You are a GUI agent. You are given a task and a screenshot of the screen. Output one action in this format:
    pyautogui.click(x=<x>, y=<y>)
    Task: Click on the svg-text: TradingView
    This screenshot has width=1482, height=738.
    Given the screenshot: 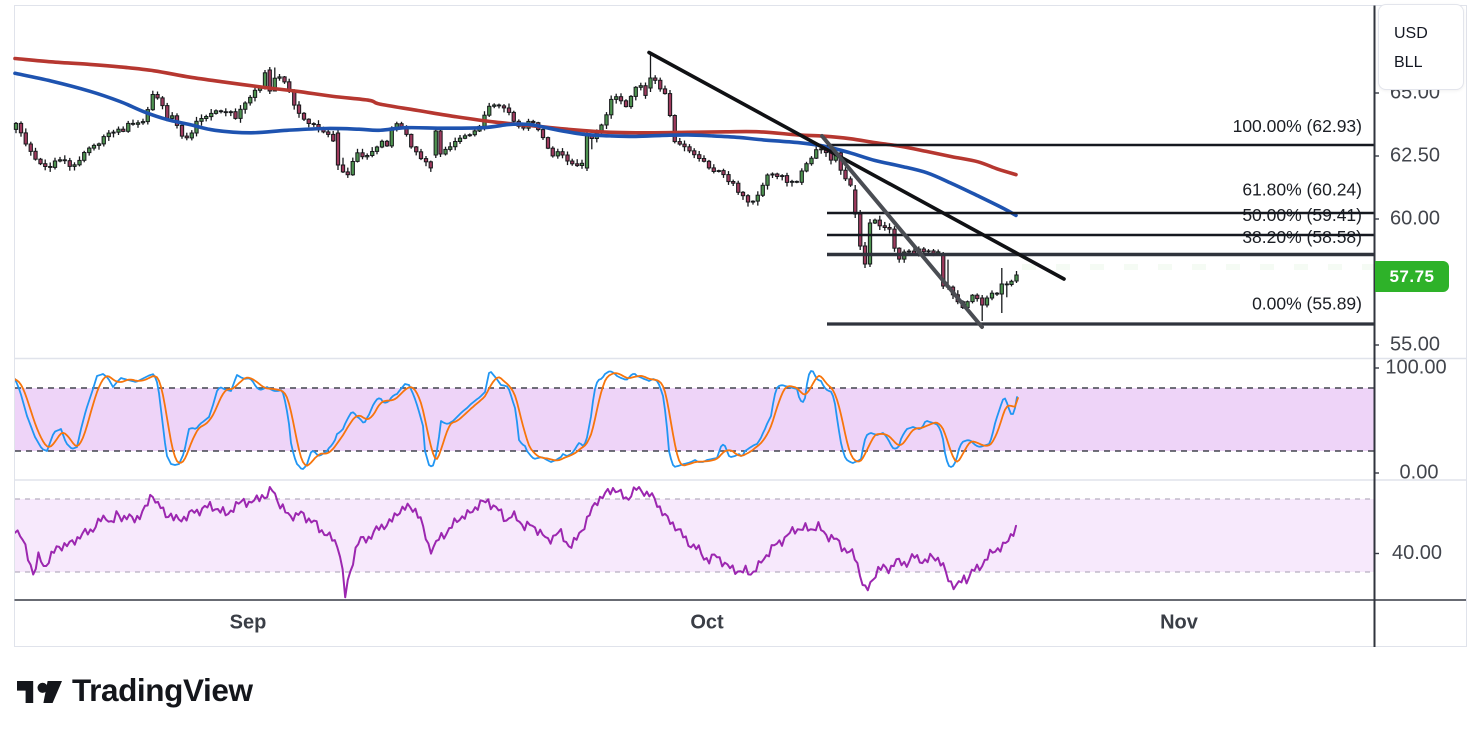 What is the action you would take?
    pyautogui.click(x=162, y=692)
    